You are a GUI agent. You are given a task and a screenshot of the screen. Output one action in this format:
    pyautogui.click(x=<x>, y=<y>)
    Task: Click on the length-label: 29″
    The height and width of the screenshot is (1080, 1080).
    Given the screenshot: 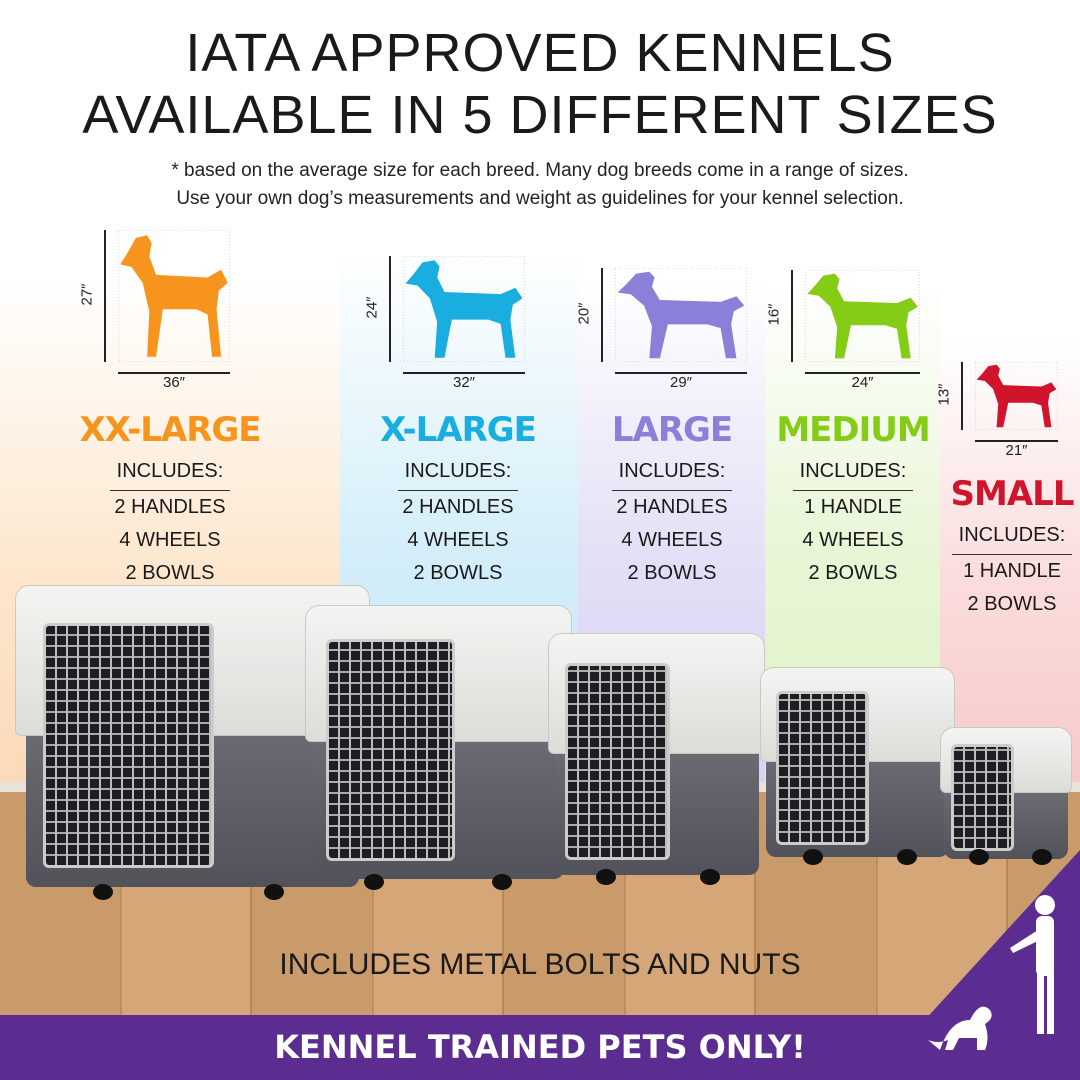 What is the action you would take?
    pyautogui.click(x=681, y=382)
    